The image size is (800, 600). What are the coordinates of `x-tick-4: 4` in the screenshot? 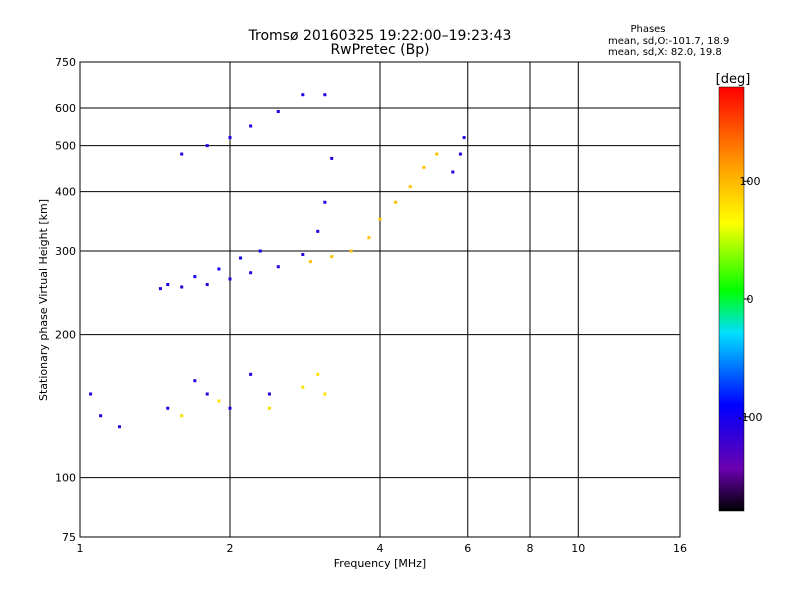 It's located at (380, 548).